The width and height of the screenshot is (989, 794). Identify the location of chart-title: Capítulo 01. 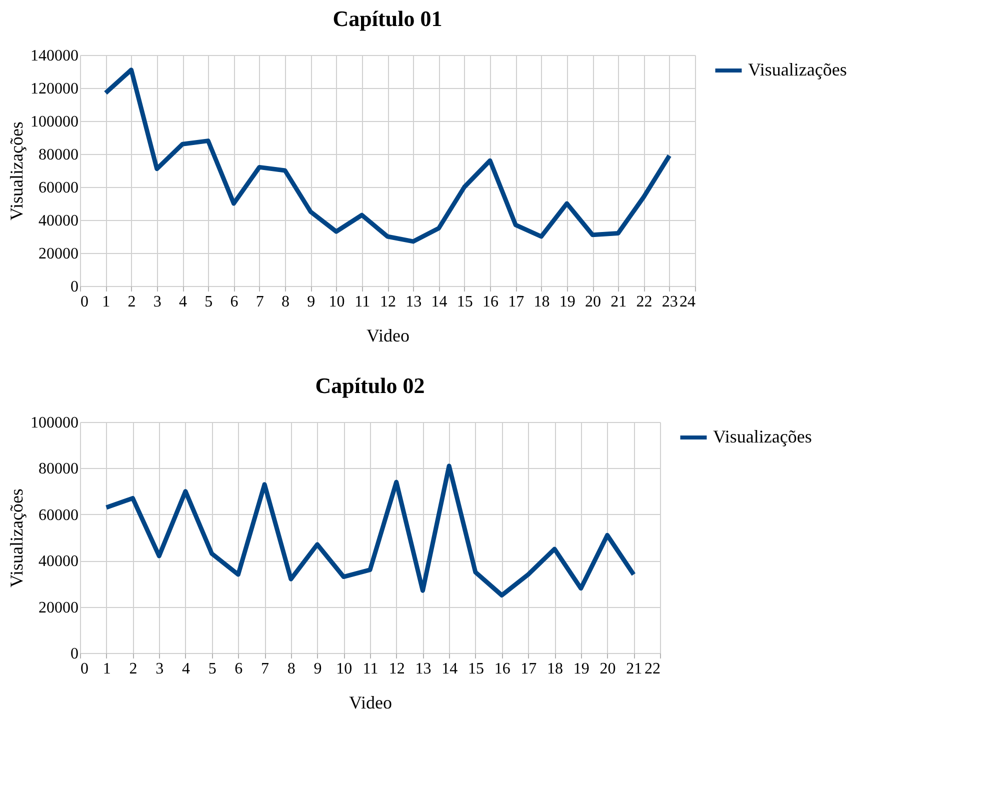
(387, 18).